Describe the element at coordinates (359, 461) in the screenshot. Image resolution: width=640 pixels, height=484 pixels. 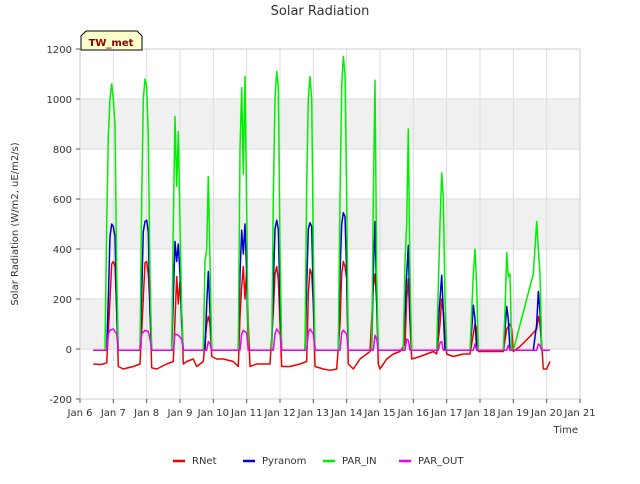
I see `legend-label: PAR_IN` at that location.